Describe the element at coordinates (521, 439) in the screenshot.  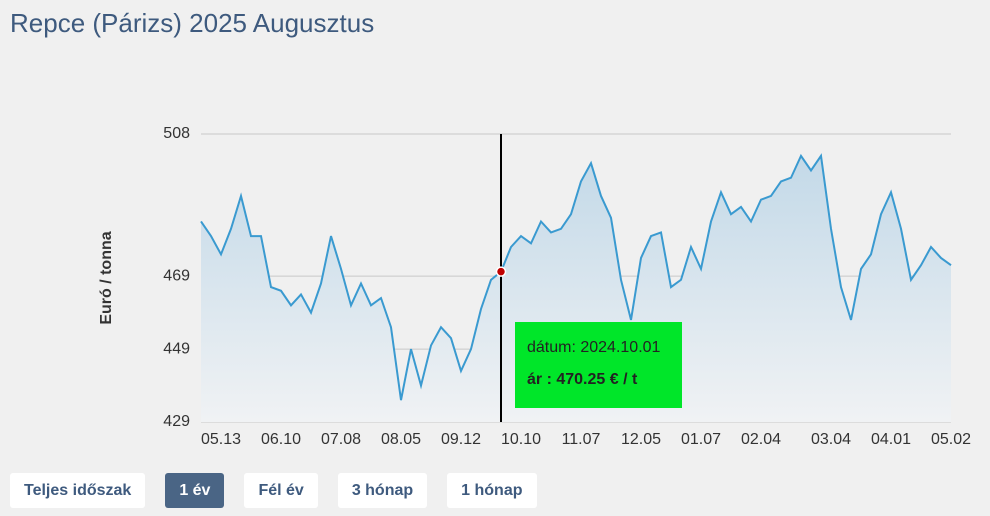
I see `x-tick-label: 10.10` at that location.